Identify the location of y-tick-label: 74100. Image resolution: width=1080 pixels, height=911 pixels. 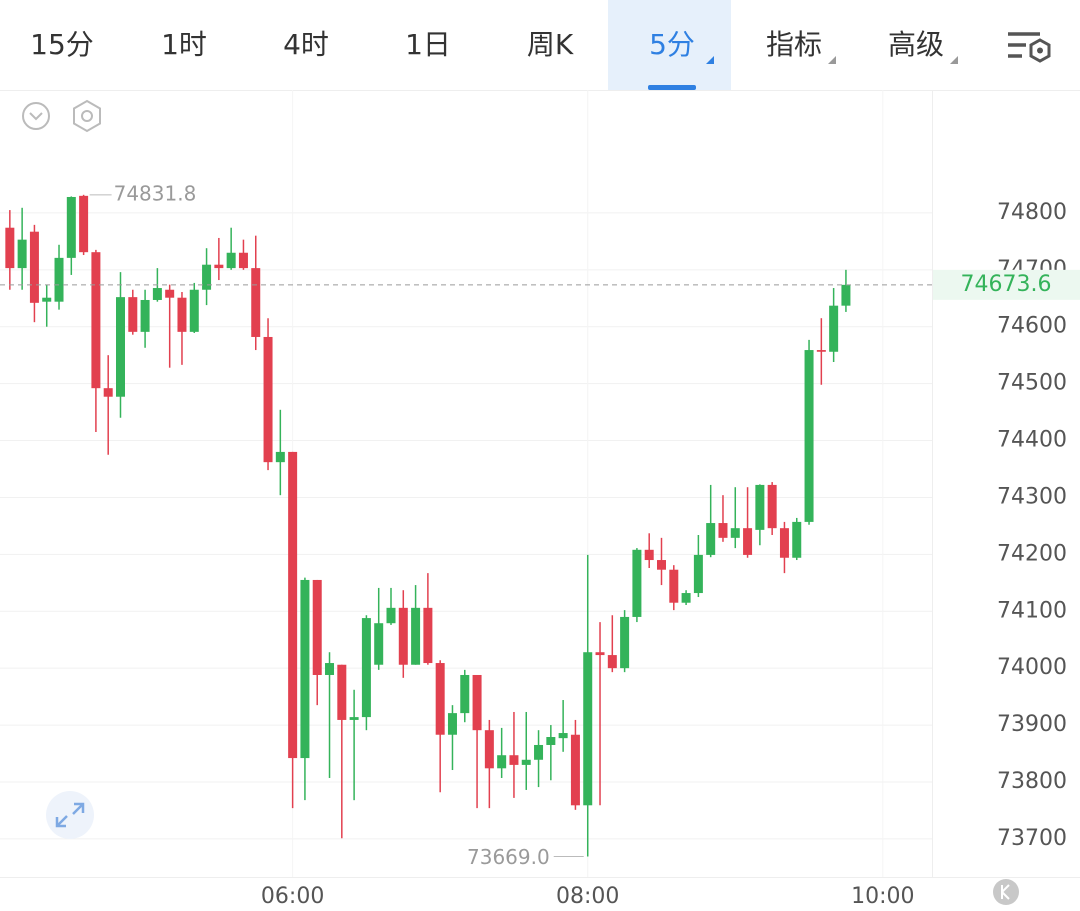
(1032, 610).